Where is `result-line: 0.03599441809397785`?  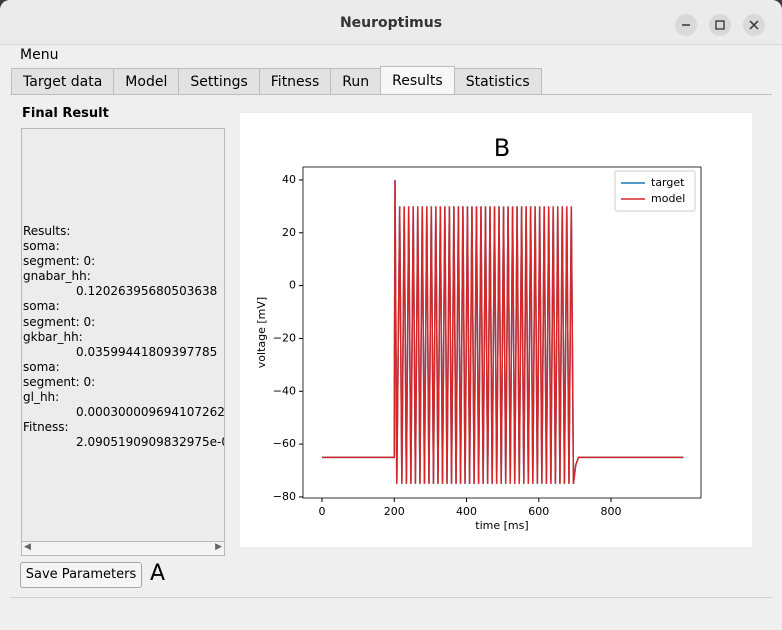 result-line: 0.03599441809397785 is located at coordinates (147, 351).